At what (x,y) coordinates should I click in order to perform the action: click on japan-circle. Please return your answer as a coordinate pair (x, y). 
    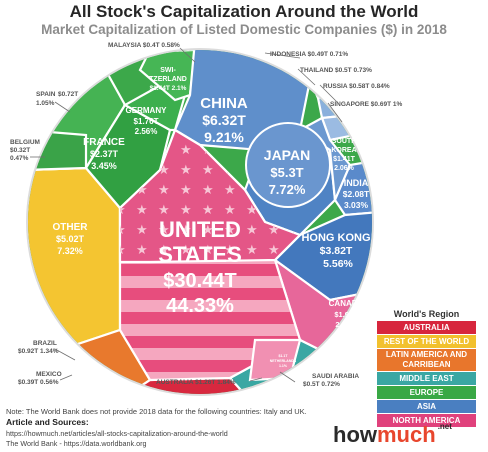
    Looking at the image, I should click on (288, 165).